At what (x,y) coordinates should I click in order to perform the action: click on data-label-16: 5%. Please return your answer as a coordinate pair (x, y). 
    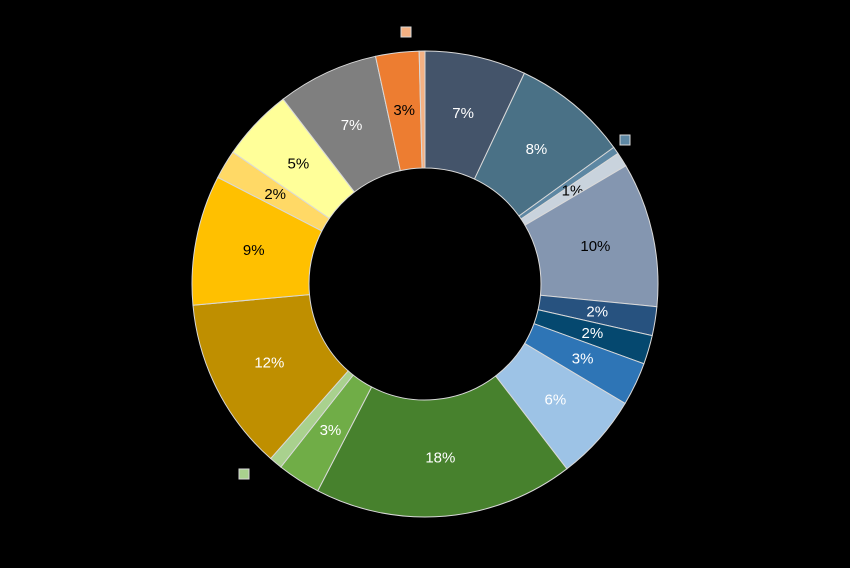
    Looking at the image, I should click on (299, 163).